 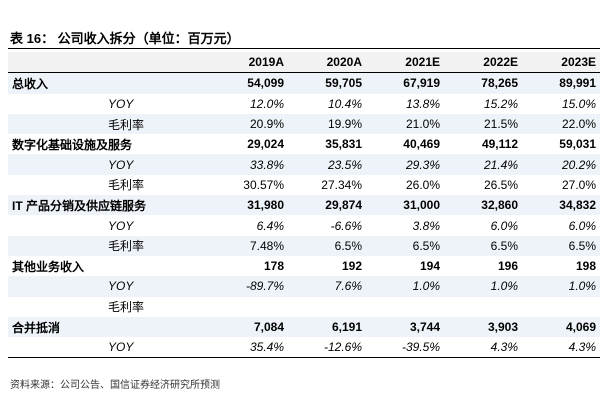 I want to click on cell: 35,831, so click(x=343, y=144).